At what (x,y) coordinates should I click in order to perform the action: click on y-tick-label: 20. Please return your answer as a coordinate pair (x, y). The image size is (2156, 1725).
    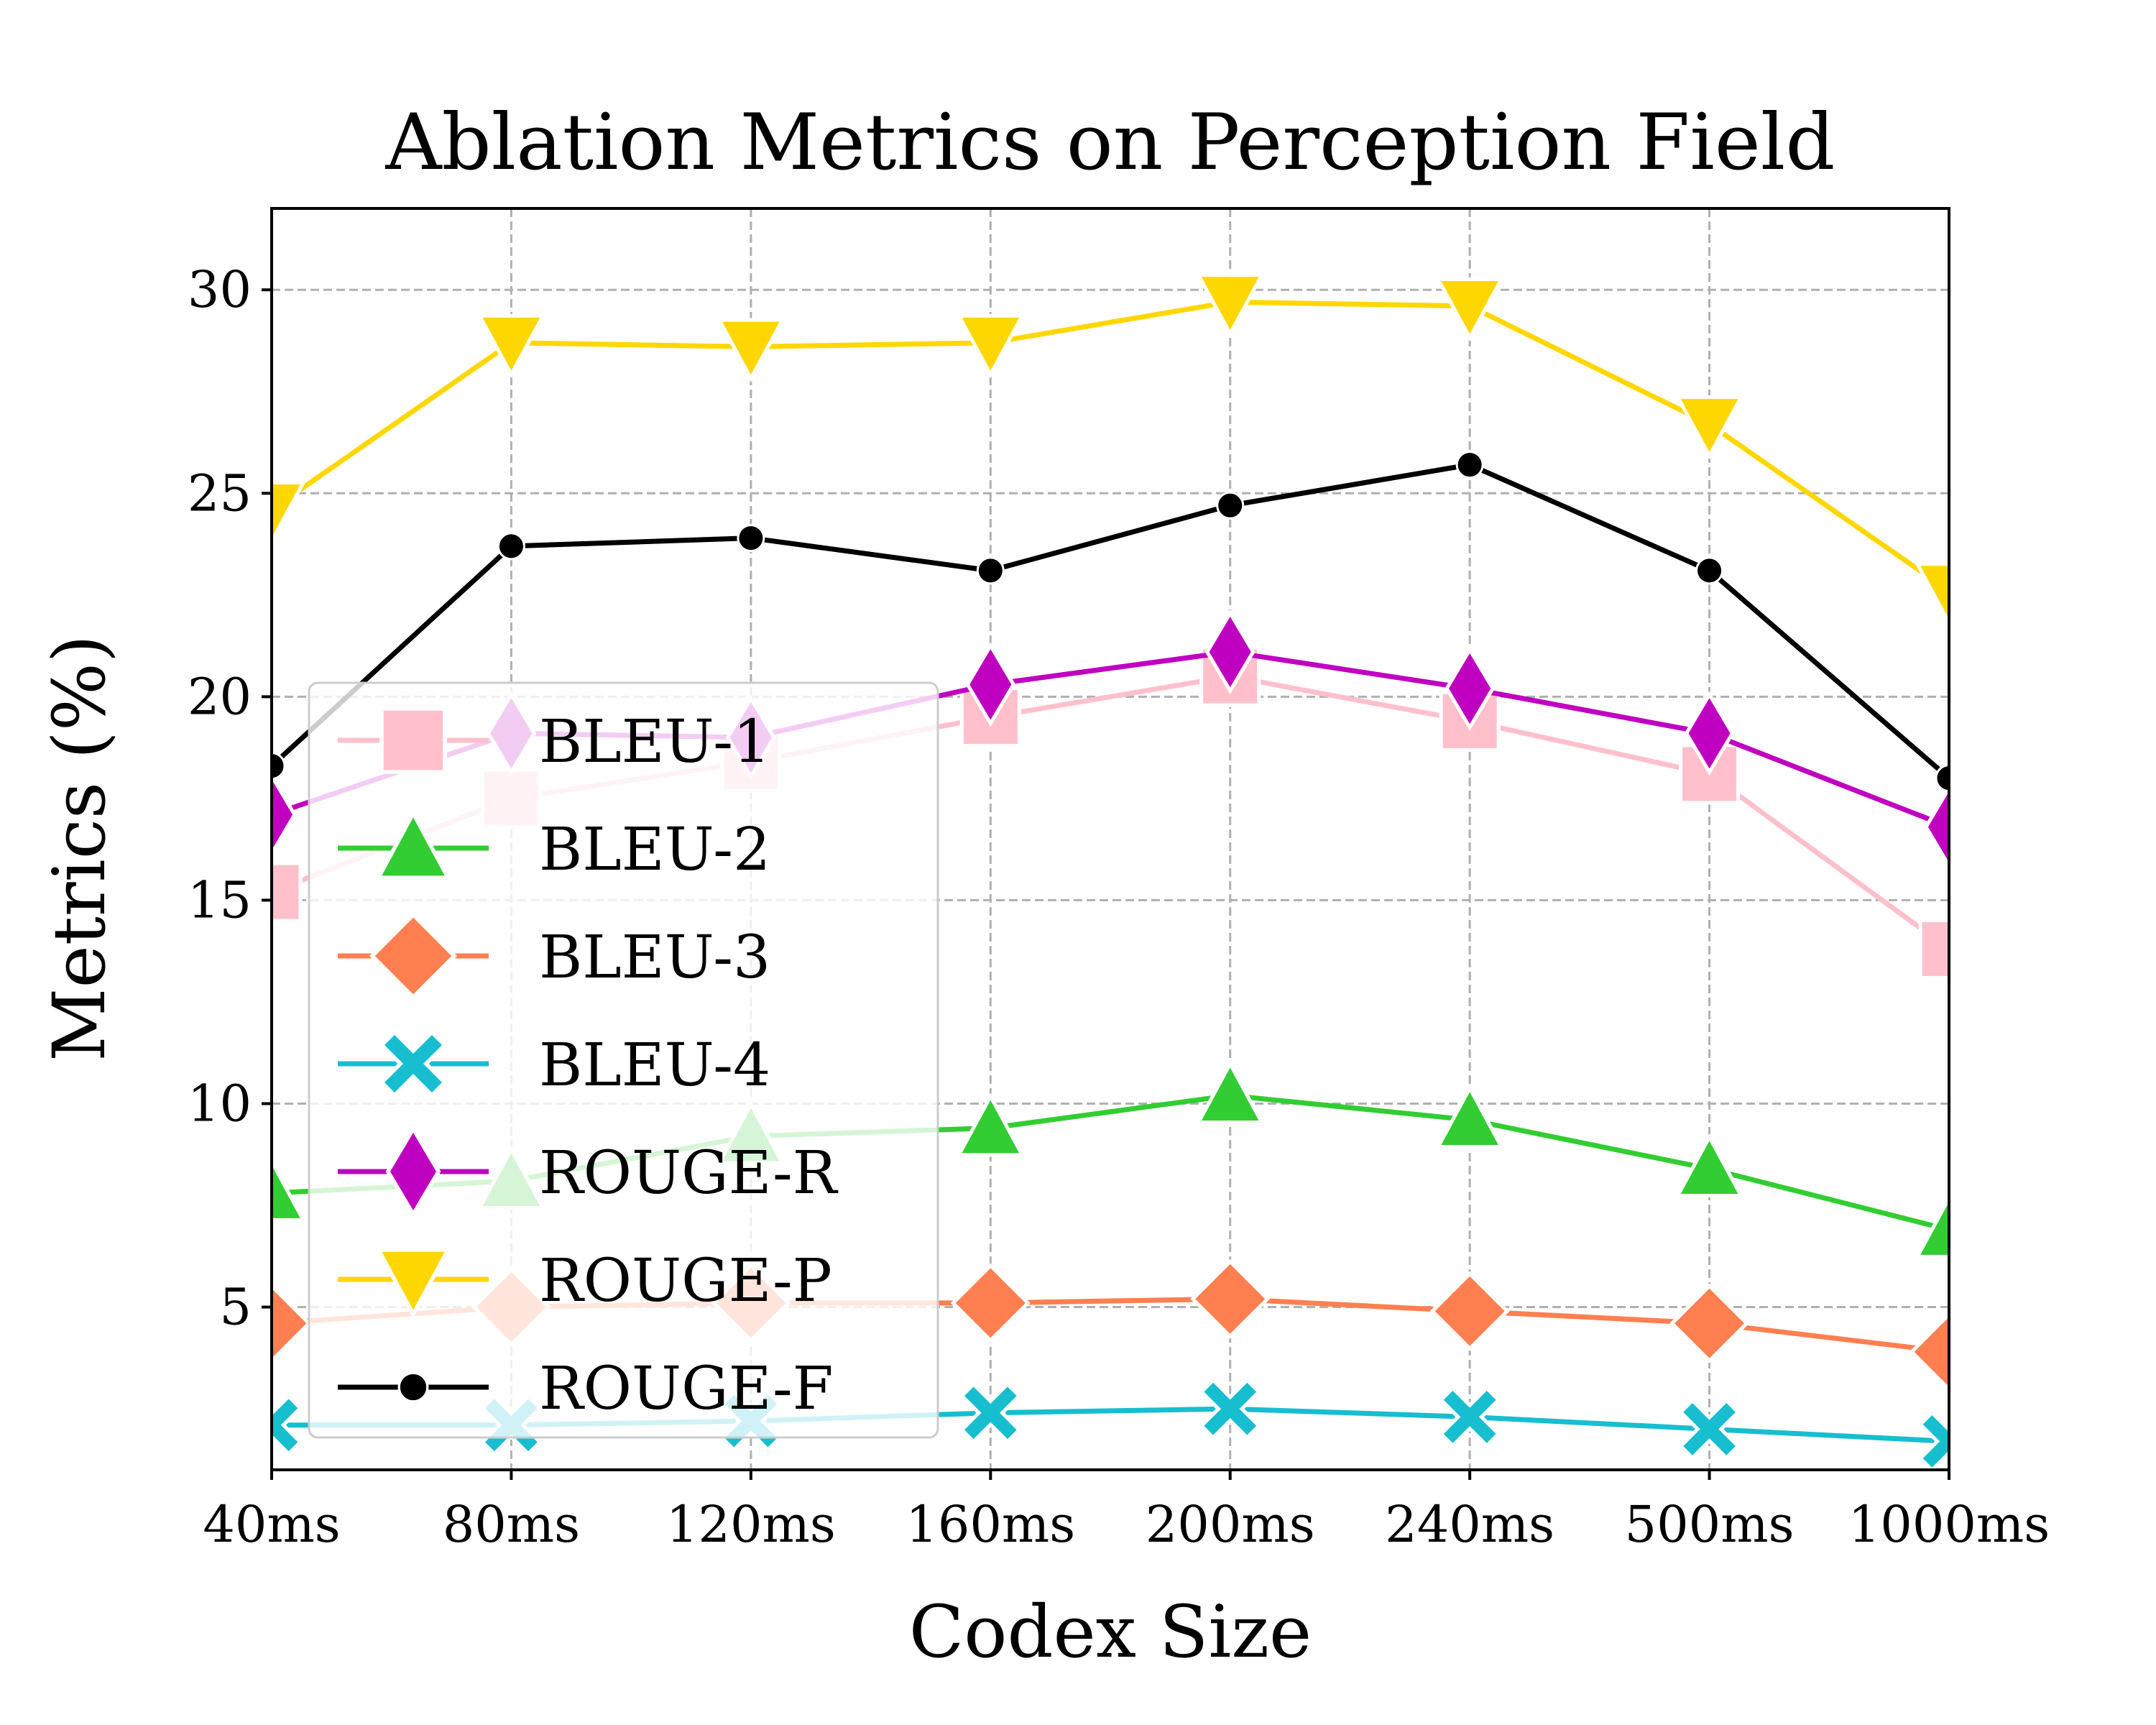
    Looking at the image, I should click on (220, 696).